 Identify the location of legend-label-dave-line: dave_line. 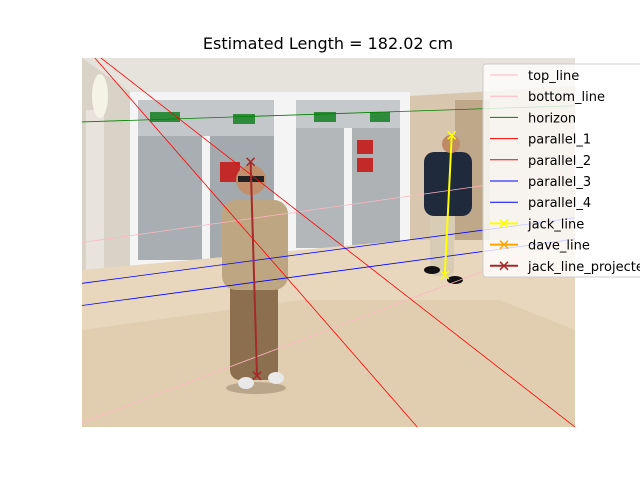
(559, 246).